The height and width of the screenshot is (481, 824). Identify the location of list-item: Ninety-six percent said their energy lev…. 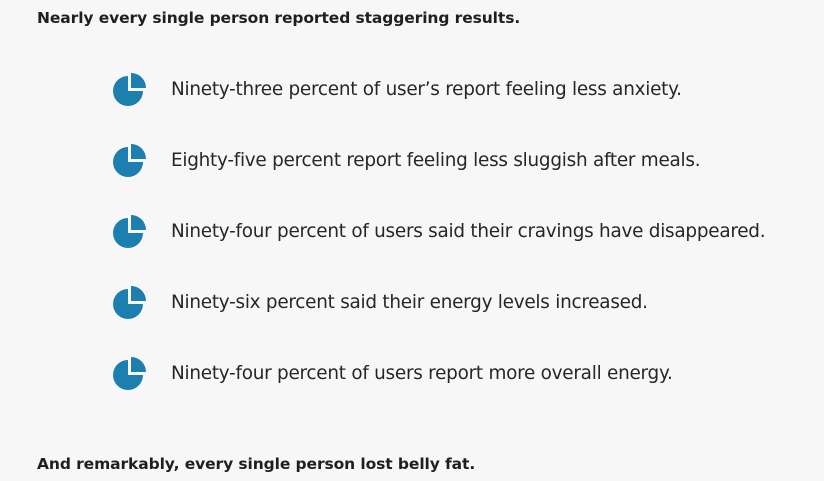
(439, 302).